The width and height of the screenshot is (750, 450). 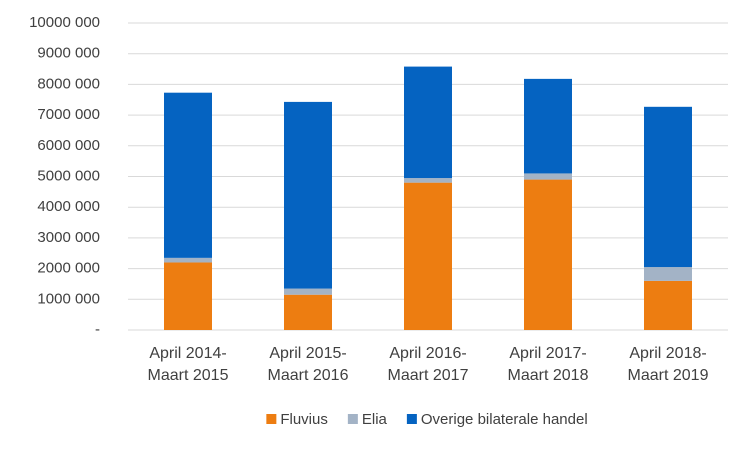 What do you see at coordinates (64, 22) in the screenshot?
I see `y-tick-label: 10000 000` at bounding box center [64, 22].